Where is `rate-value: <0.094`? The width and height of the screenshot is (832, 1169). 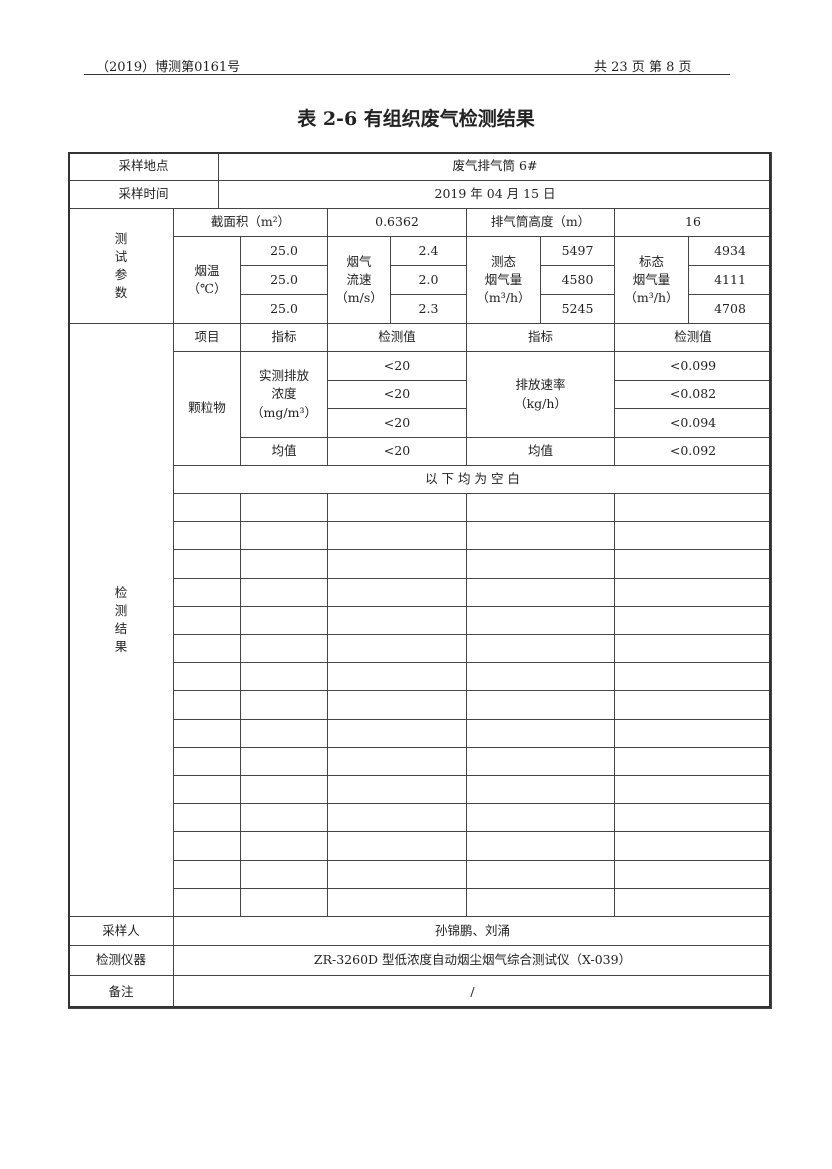 rate-value: <0.094 is located at coordinates (693, 423).